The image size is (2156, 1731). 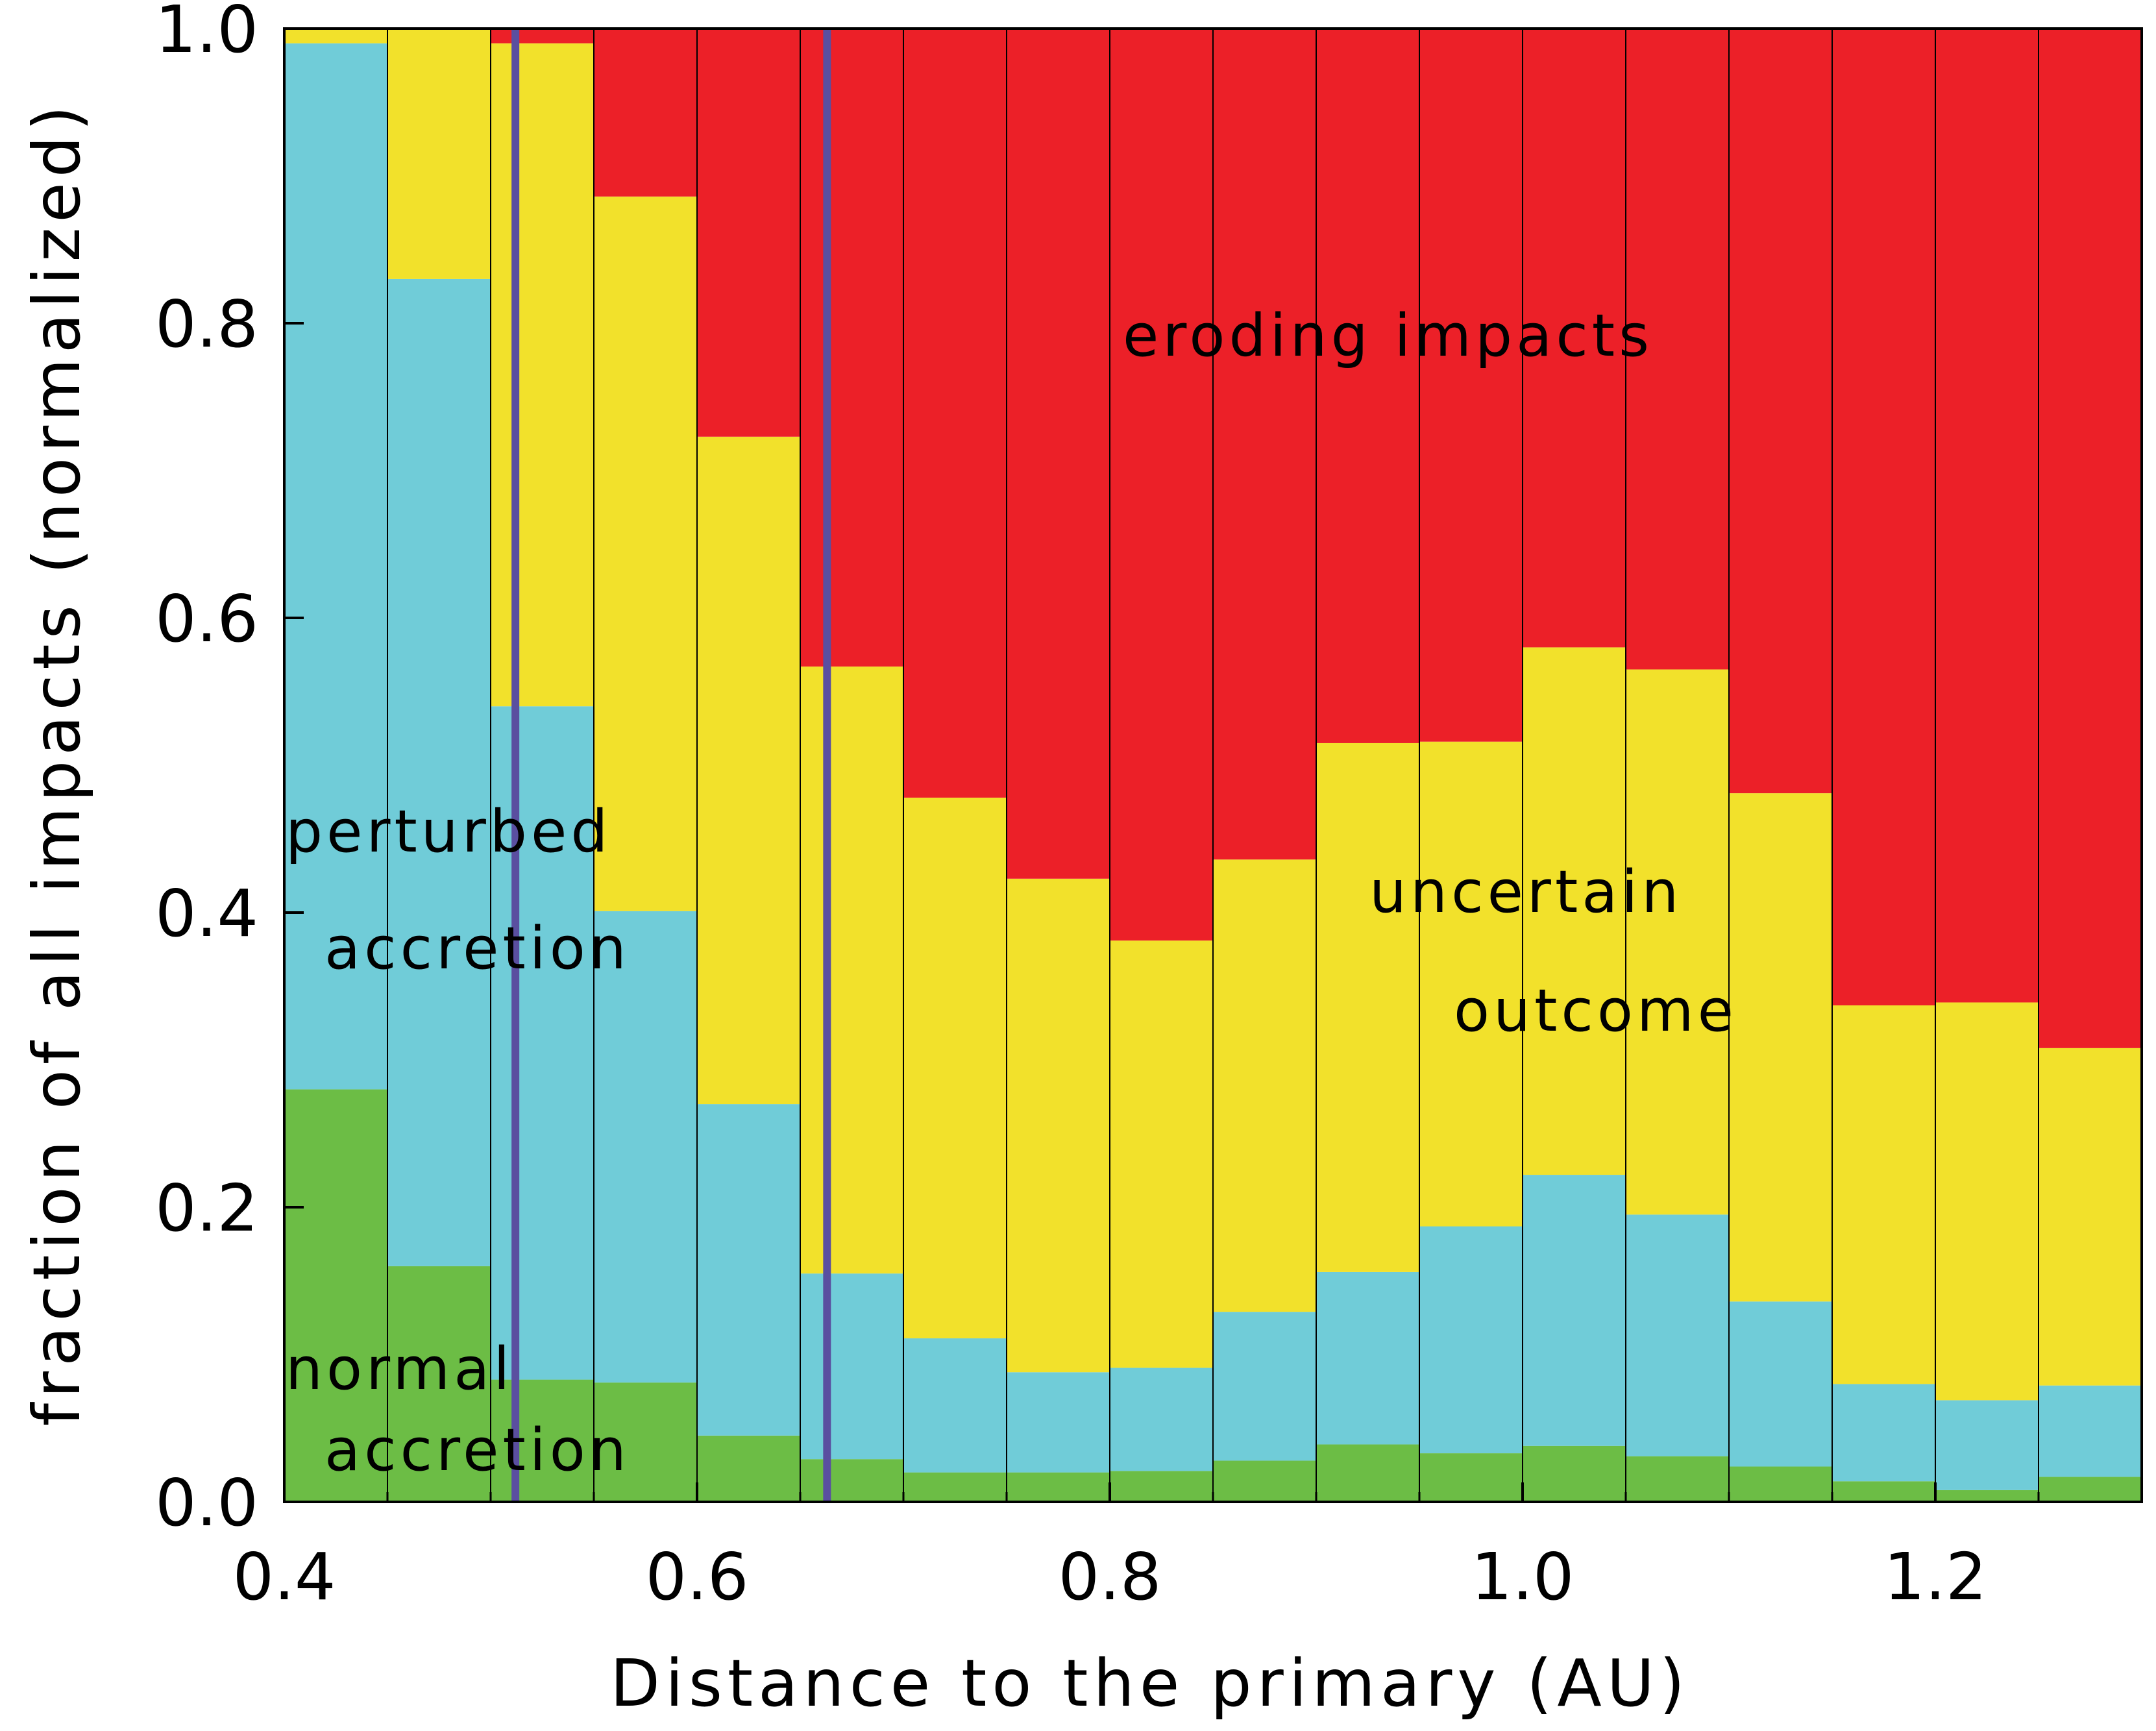 I want to click on x-tick-label-0: 0.4, so click(x=284, y=1577).